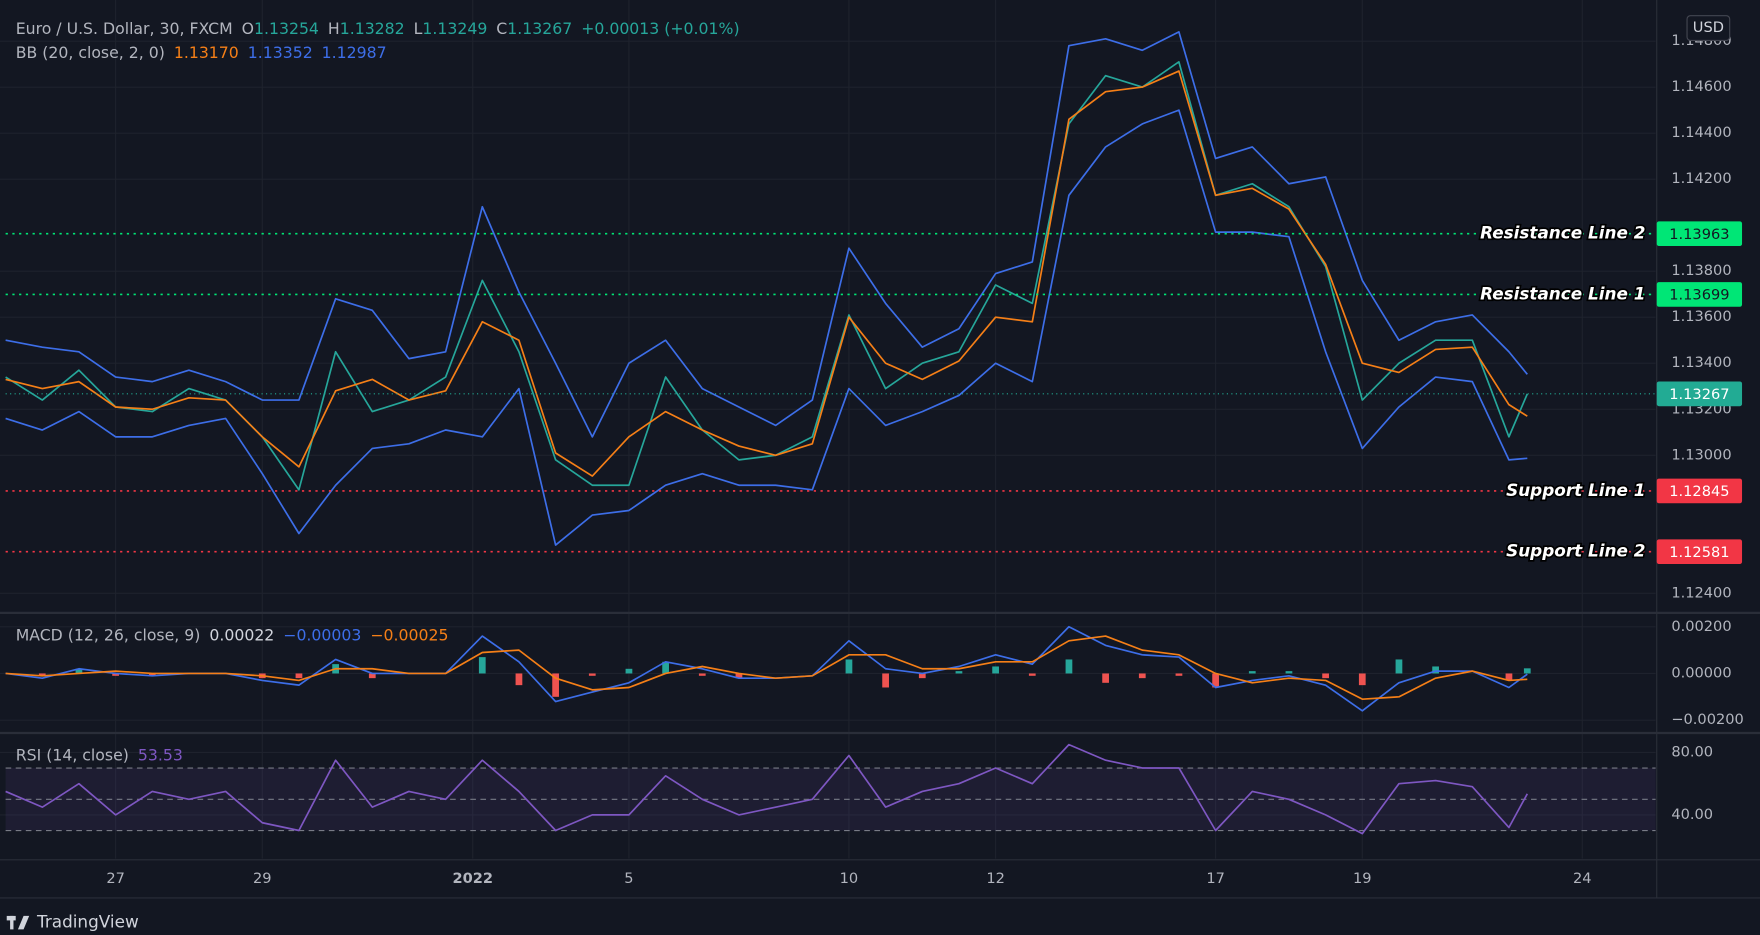 The width and height of the screenshot is (1760, 935). What do you see at coordinates (160, 754) in the screenshot?
I see `indicator-value: 53.53` at bounding box center [160, 754].